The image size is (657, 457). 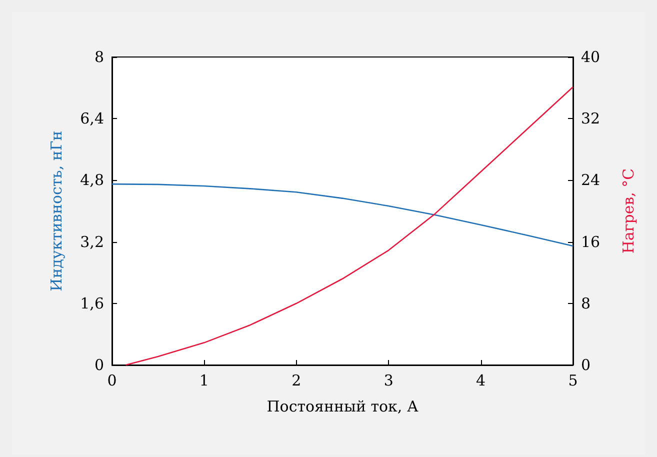 I want to click on y2-tick-label: 16, so click(x=590, y=241).